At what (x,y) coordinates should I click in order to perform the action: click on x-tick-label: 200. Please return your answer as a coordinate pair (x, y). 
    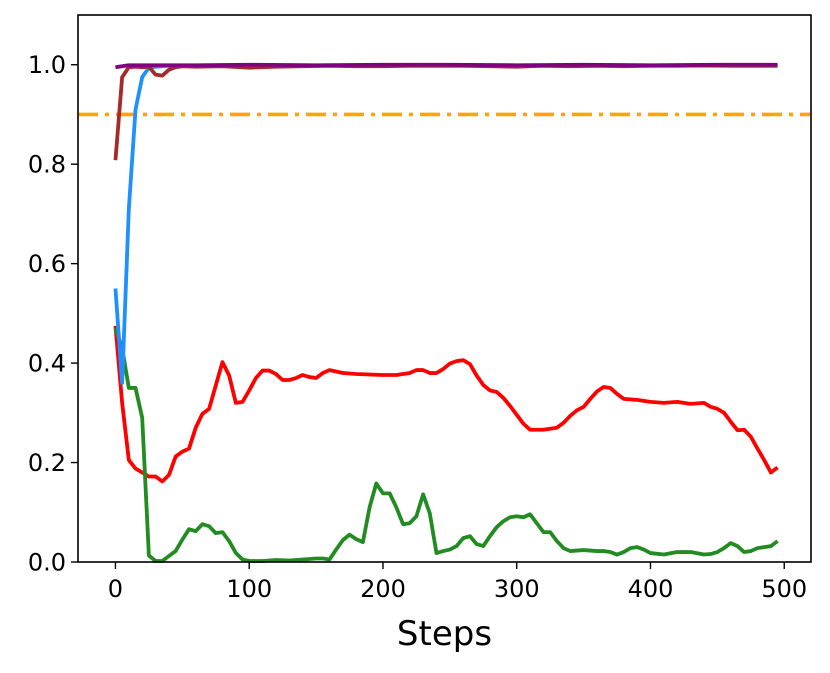
    Looking at the image, I should click on (383, 589).